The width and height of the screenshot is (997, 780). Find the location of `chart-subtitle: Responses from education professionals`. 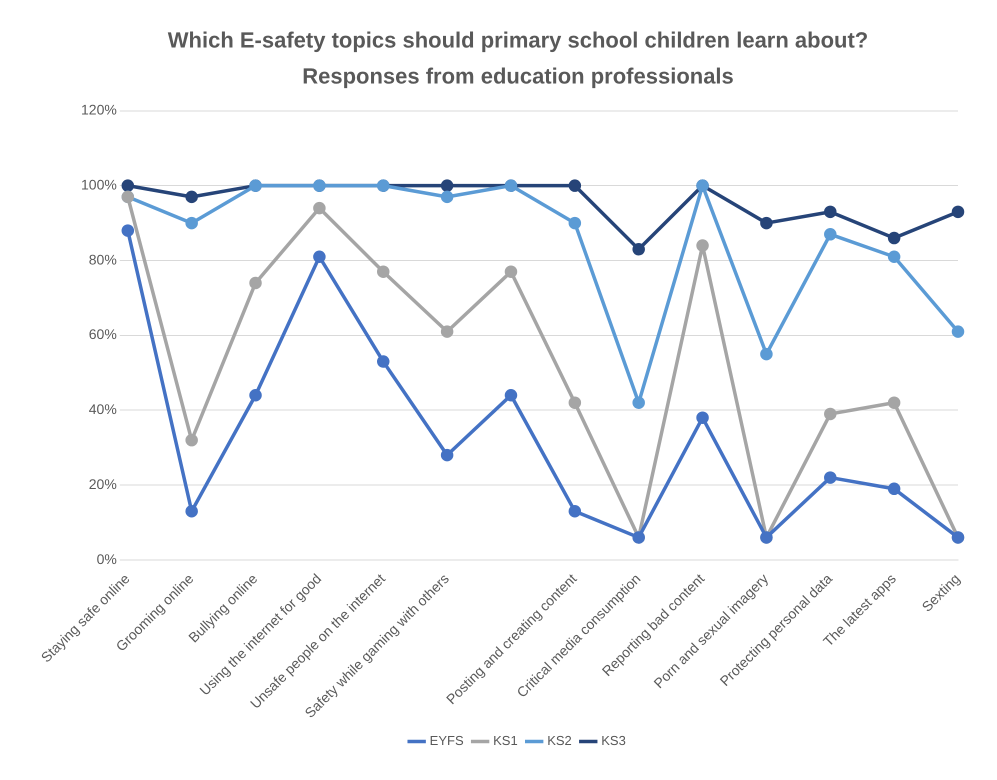

chart-subtitle: Responses from education professionals is located at coordinates (518, 76).